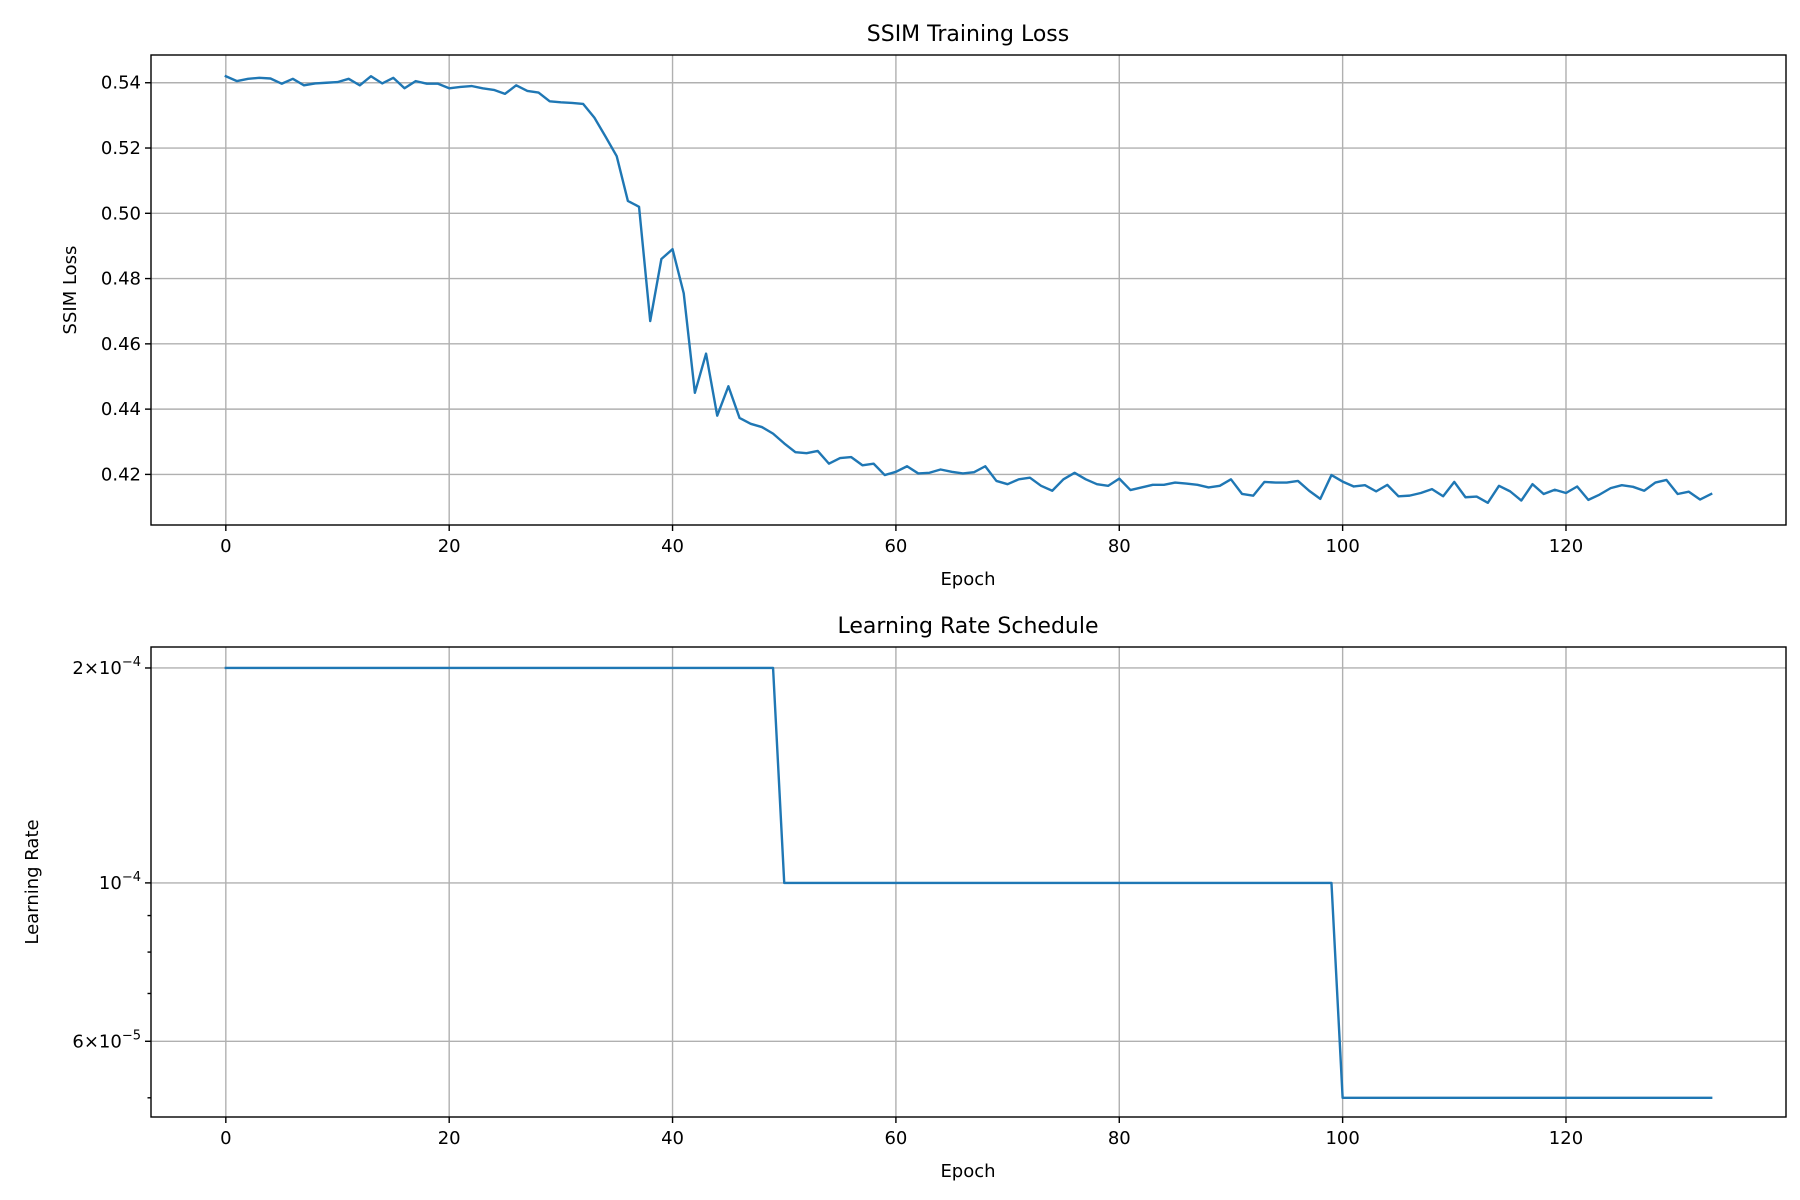 The height and width of the screenshot is (1200, 1800). What do you see at coordinates (968, 34) in the screenshot?
I see `loss-chart-title: SSIM Training Loss` at bounding box center [968, 34].